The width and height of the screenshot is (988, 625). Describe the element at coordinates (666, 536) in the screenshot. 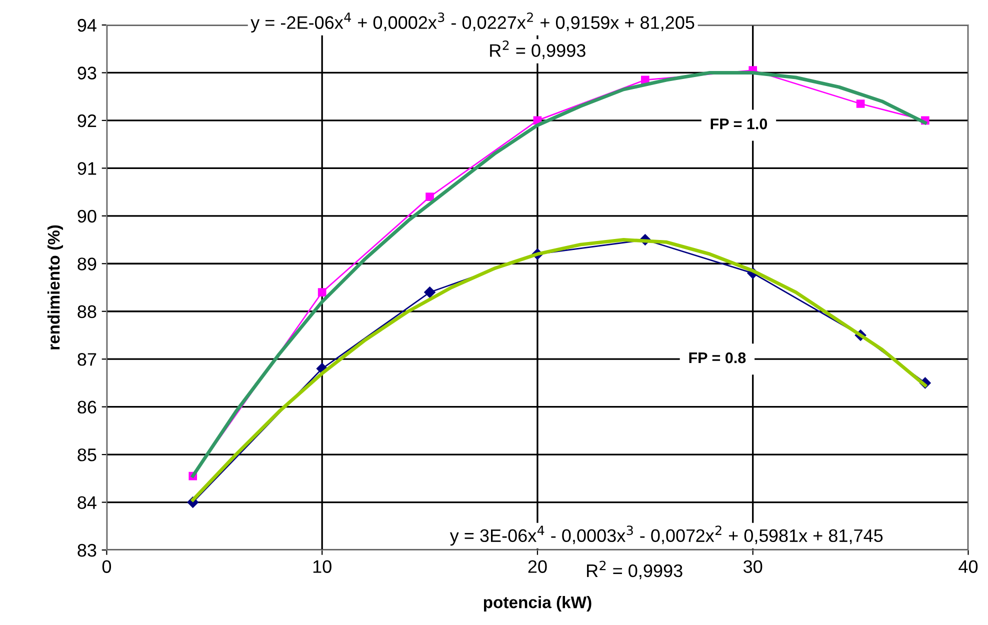

I see `annotation: y = 3E-06x$^{4}$ - 0,0003x$^{3}$ - 0,0072x$^{2}$ + 0,5981x + 81,745` at that location.